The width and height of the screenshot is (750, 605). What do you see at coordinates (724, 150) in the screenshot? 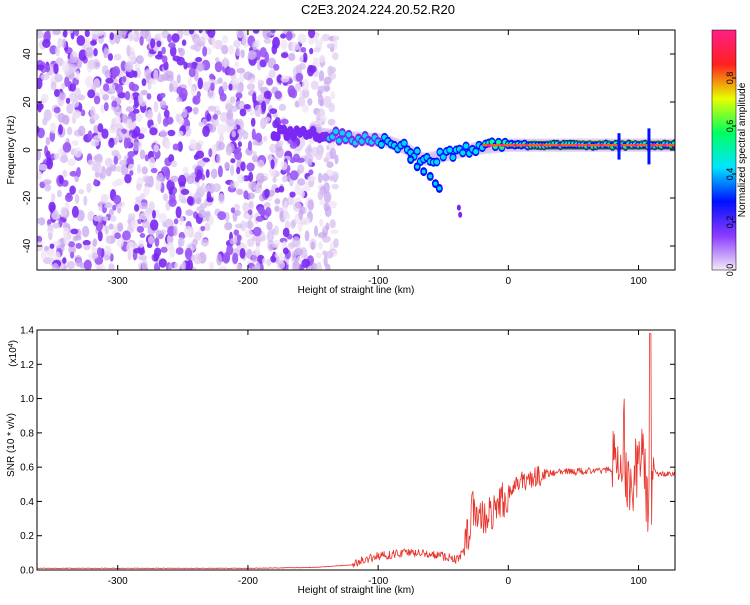
I see `colorbar-gradient` at bounding box center [724, 150].